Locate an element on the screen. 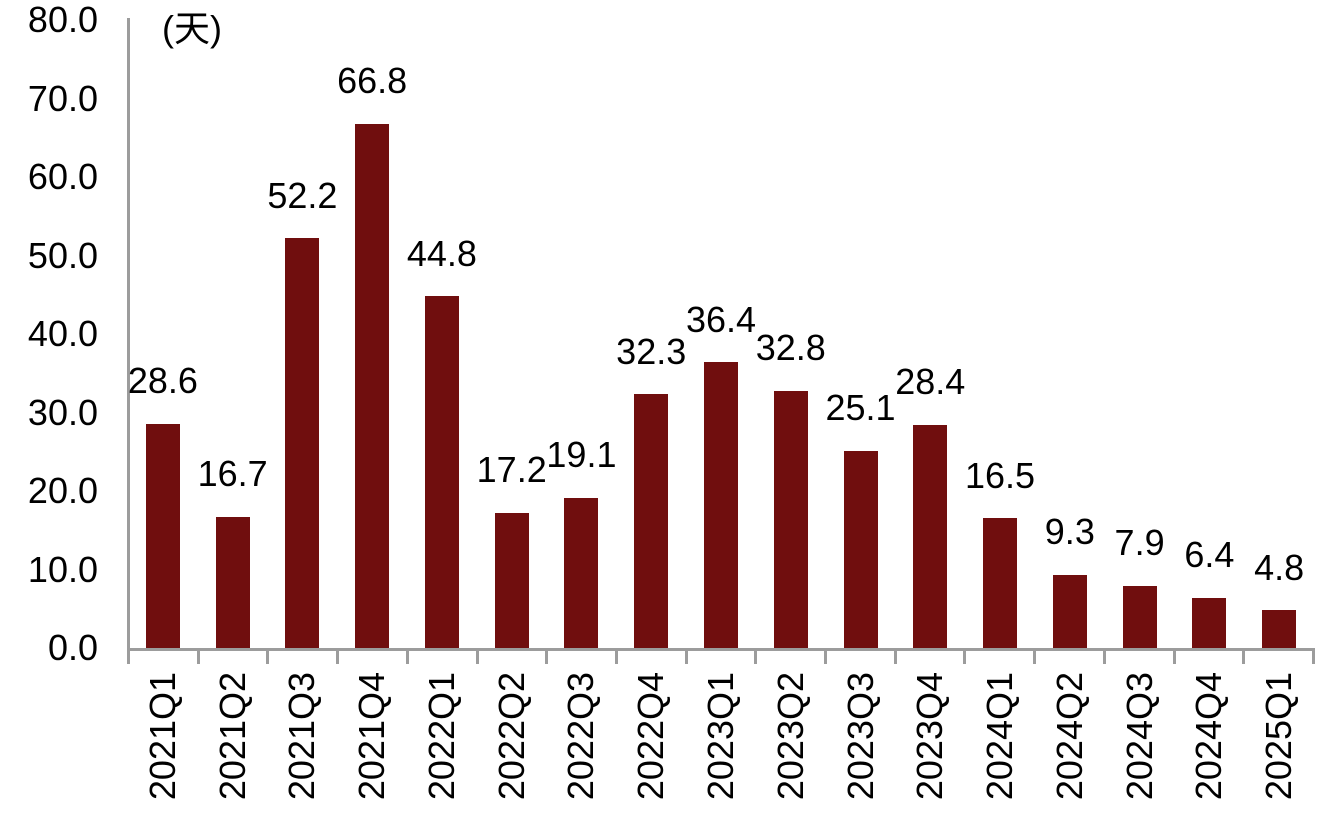 This screenshot has height=831, width=1326. bar-cell: 7.9 2024Q3 is located at coordinates (1140, 410).